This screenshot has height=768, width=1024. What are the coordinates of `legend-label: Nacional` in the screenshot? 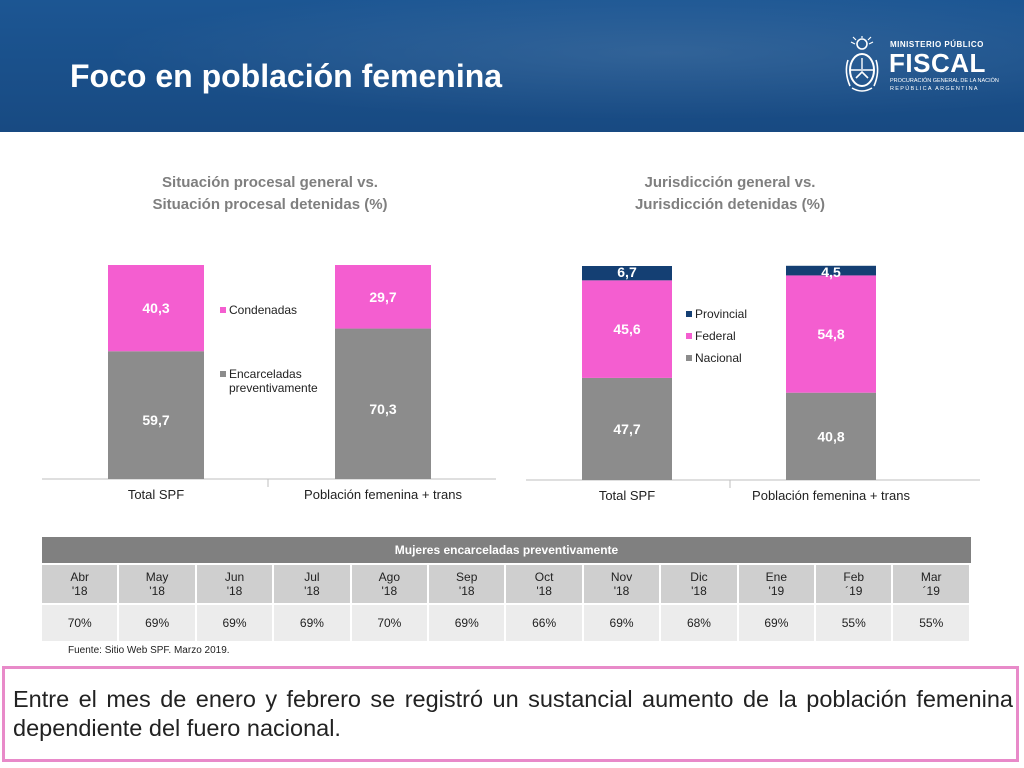 It's located at (718, 358).